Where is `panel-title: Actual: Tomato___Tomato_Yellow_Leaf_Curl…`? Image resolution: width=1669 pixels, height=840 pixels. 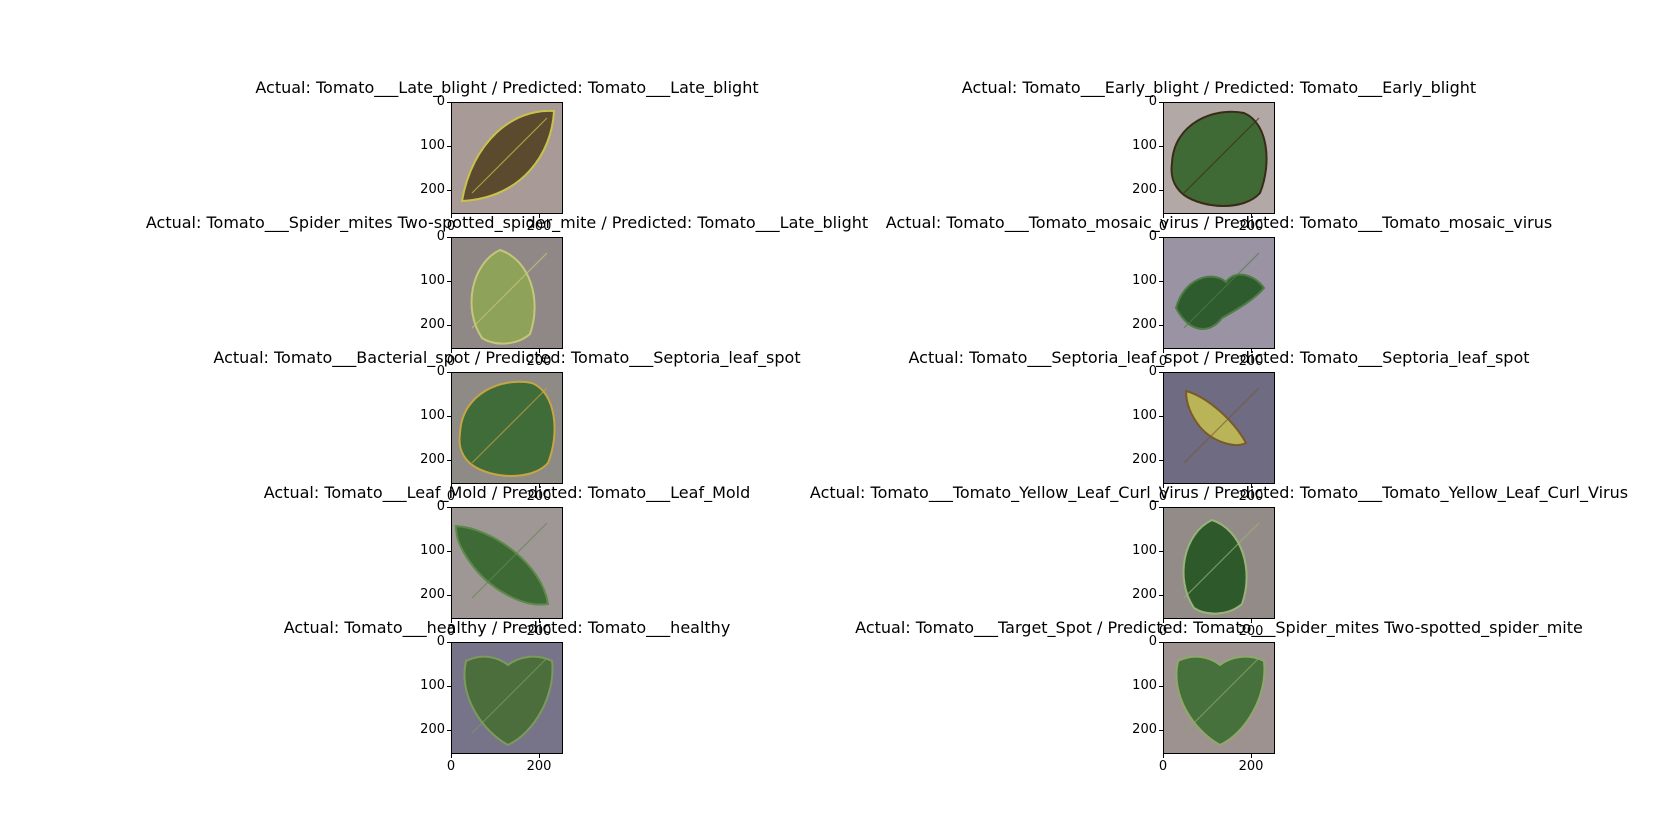
panel-title: Actual: Tomato___Tomato_Yellow_Leaf_Curl… is located at coordinates (1219, 492).